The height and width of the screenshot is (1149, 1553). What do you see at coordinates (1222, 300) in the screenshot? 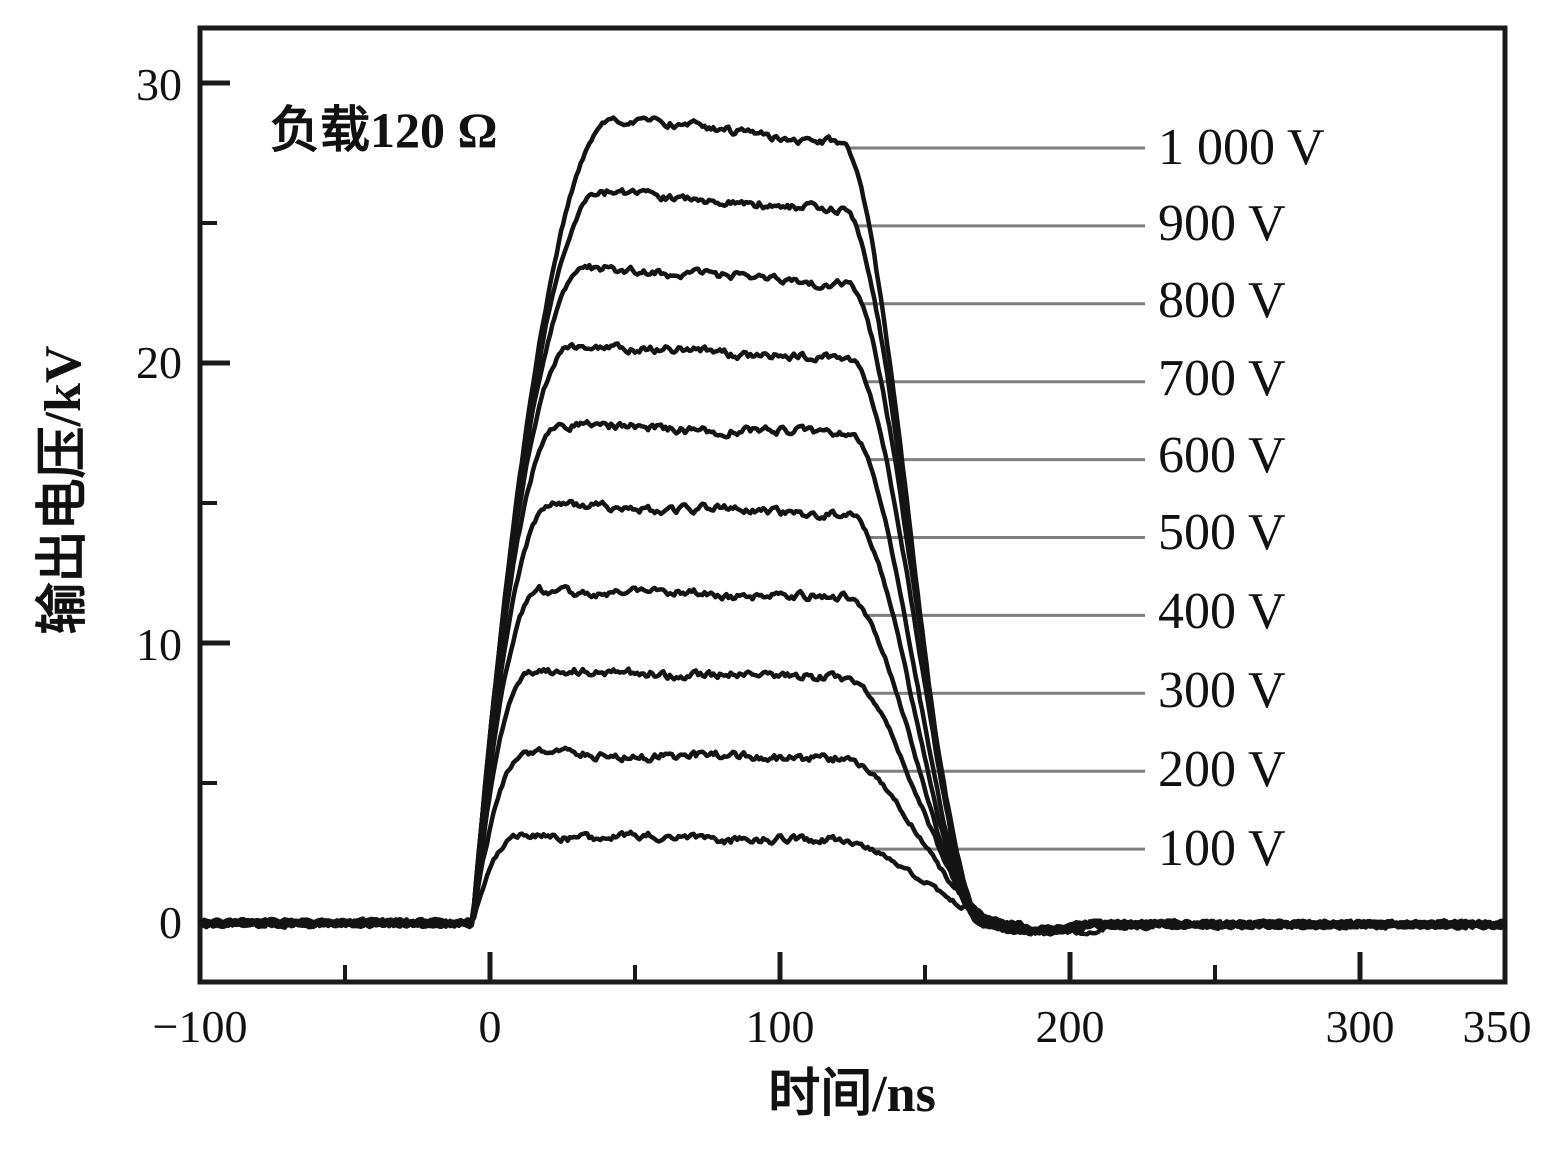
I see `series-label-800v: 800 V` at bounding box center [1222, 300].